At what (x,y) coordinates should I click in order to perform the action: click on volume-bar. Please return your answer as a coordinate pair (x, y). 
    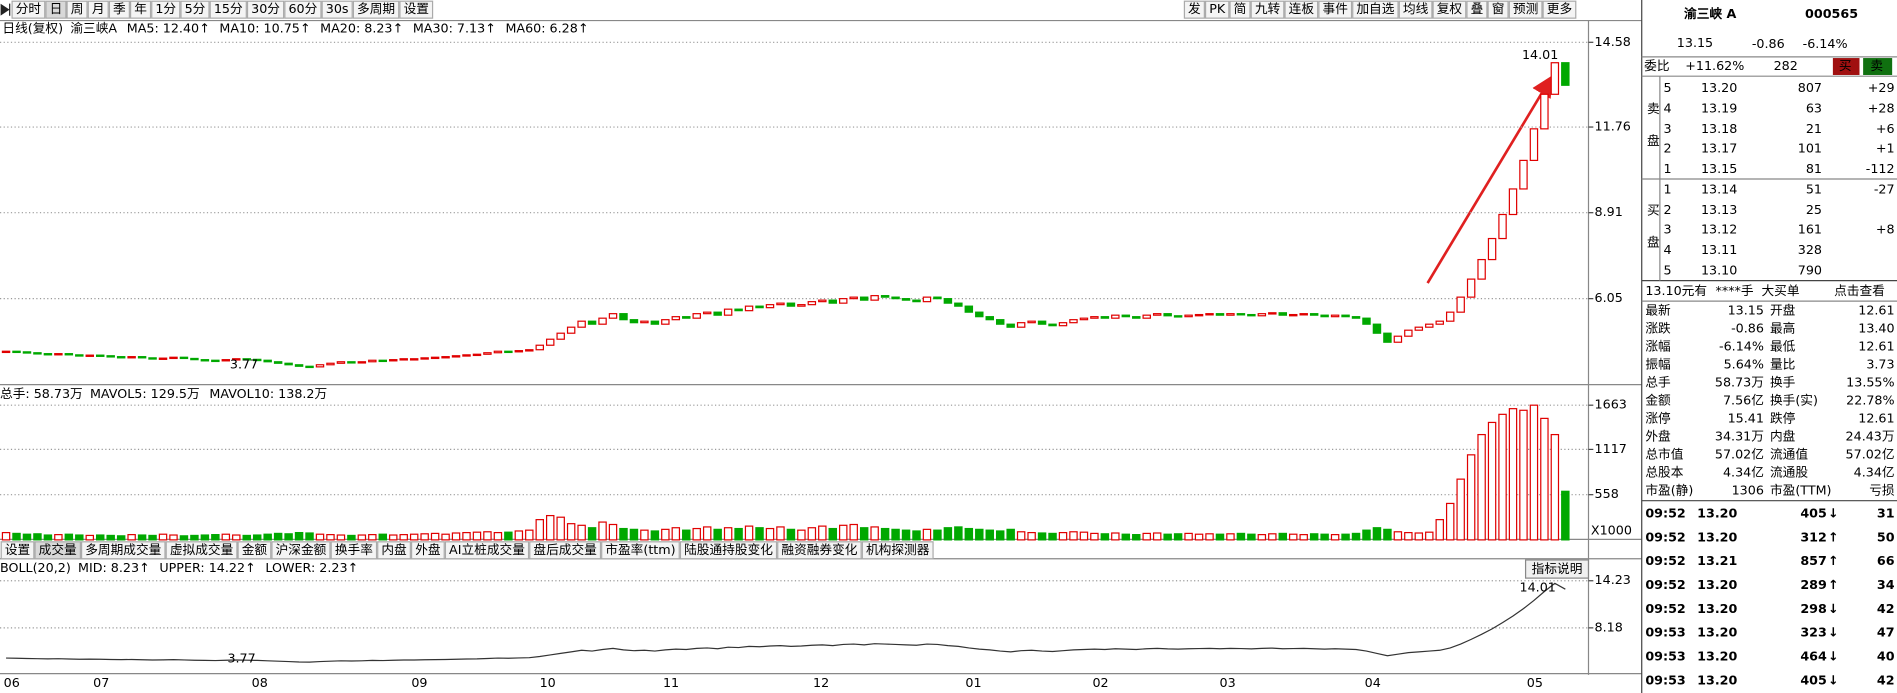
    Looking at the image, I should click on (1167, 537).